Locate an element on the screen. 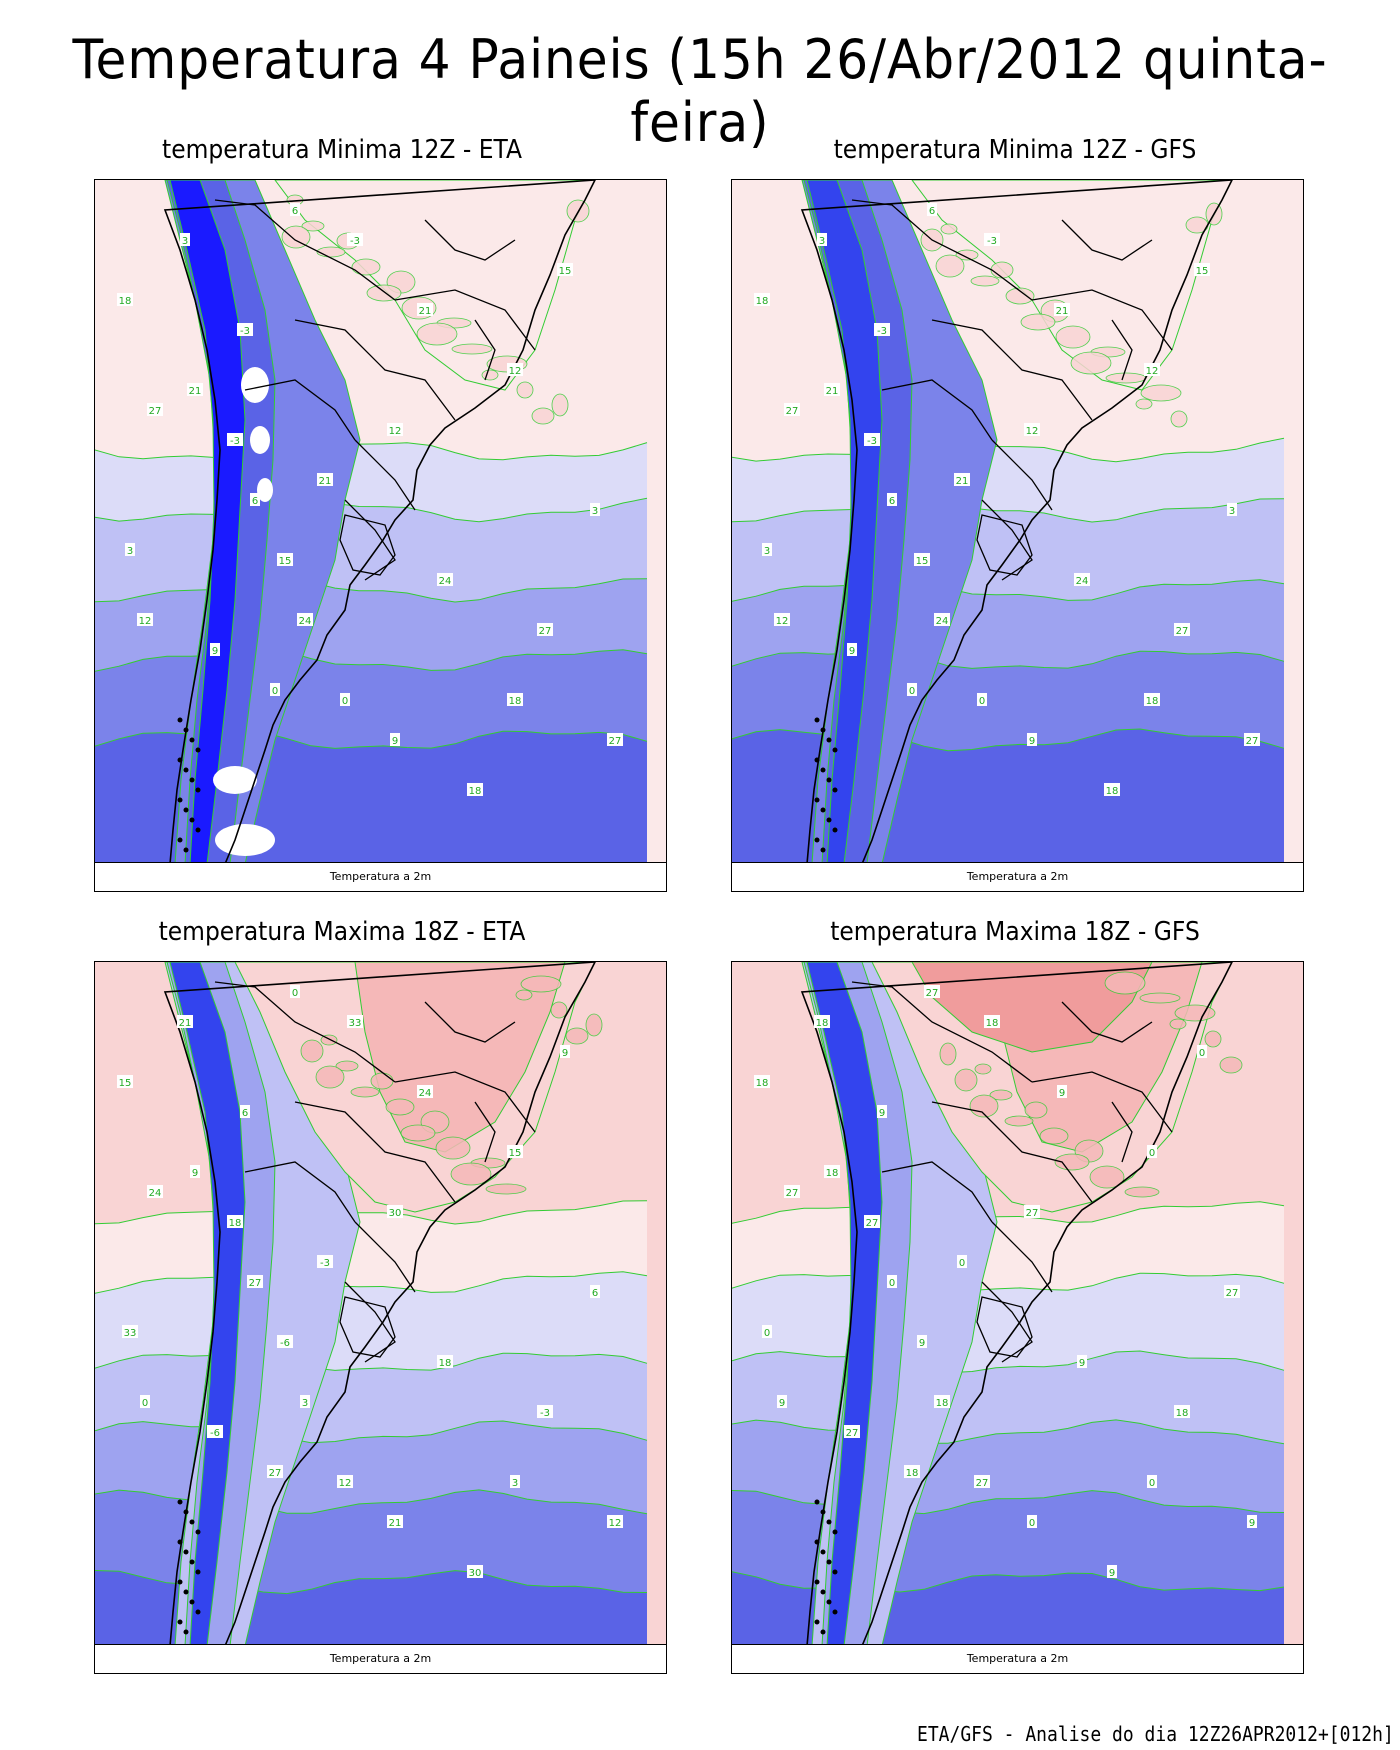 The height and width of the screenshot is (1750, 1400). contour-label: 33 is located at coordinates (355, 1022).